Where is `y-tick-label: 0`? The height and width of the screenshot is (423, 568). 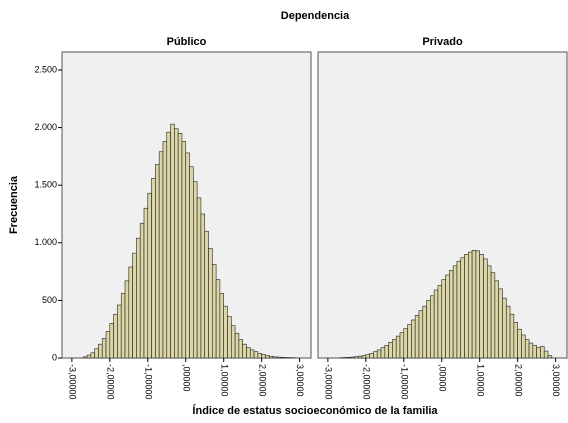 y-tick-label: 0 is located at coordinates (54, 357).